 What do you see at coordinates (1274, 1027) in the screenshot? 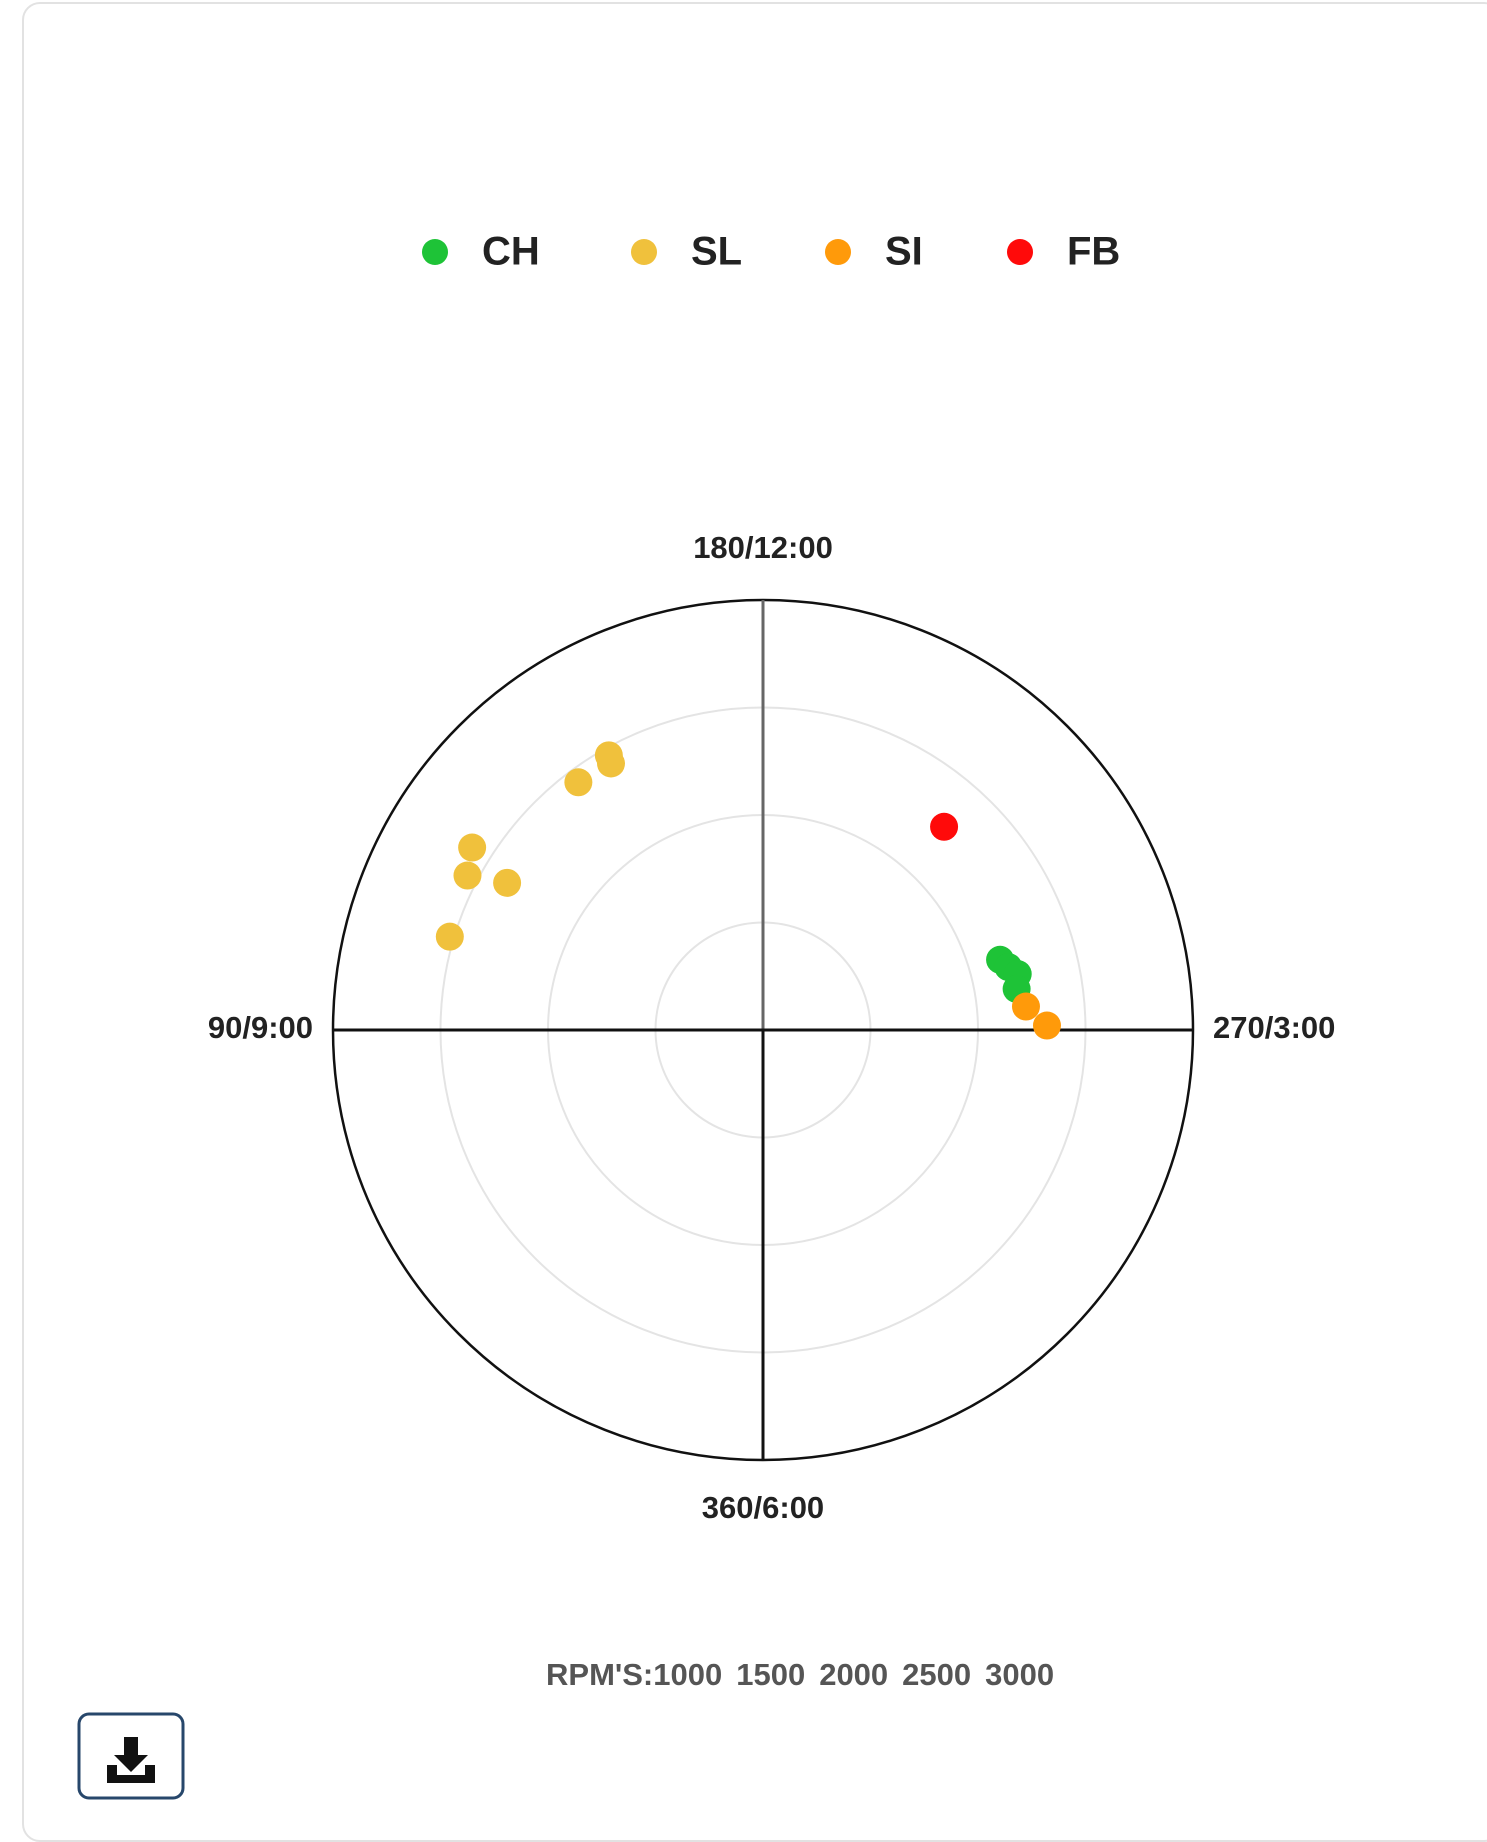
I see `angle-label: 270/3:00` at bounding box center [1274, 1027].